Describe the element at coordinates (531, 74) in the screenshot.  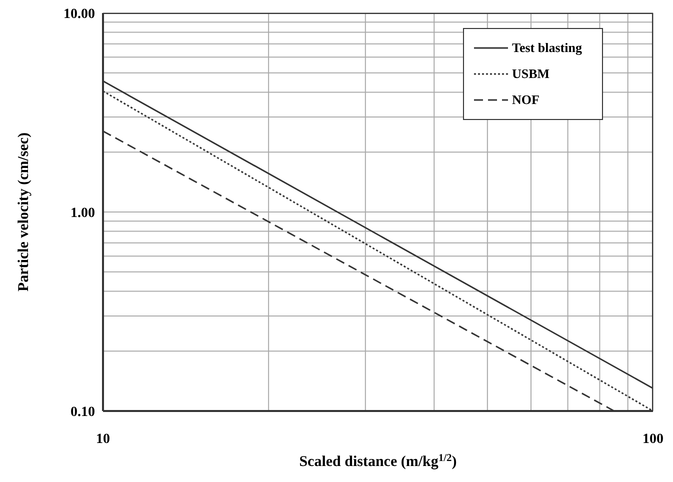
I see `legend-label: USBM` at that location.